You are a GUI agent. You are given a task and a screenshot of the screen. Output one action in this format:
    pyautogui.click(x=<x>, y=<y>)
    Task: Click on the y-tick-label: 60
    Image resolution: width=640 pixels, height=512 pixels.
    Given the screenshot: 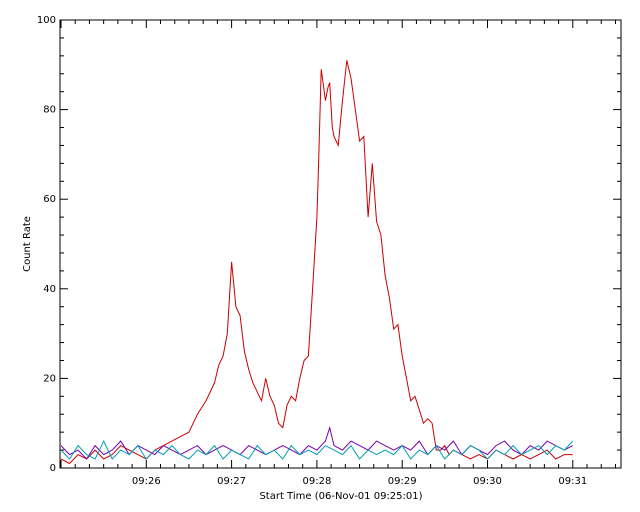 What is the action you would take?
    pyautogui.click(x=49, y=199)
    